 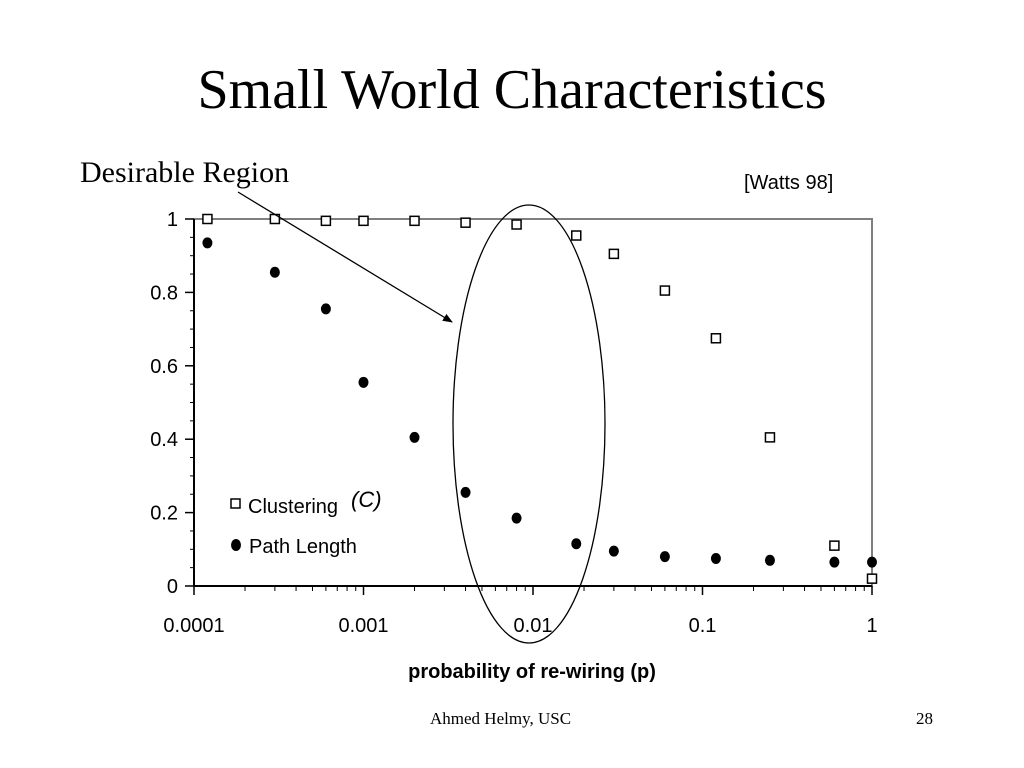 I want to click on legend-label-clustering: Clustering, so click(x=293, y=507).